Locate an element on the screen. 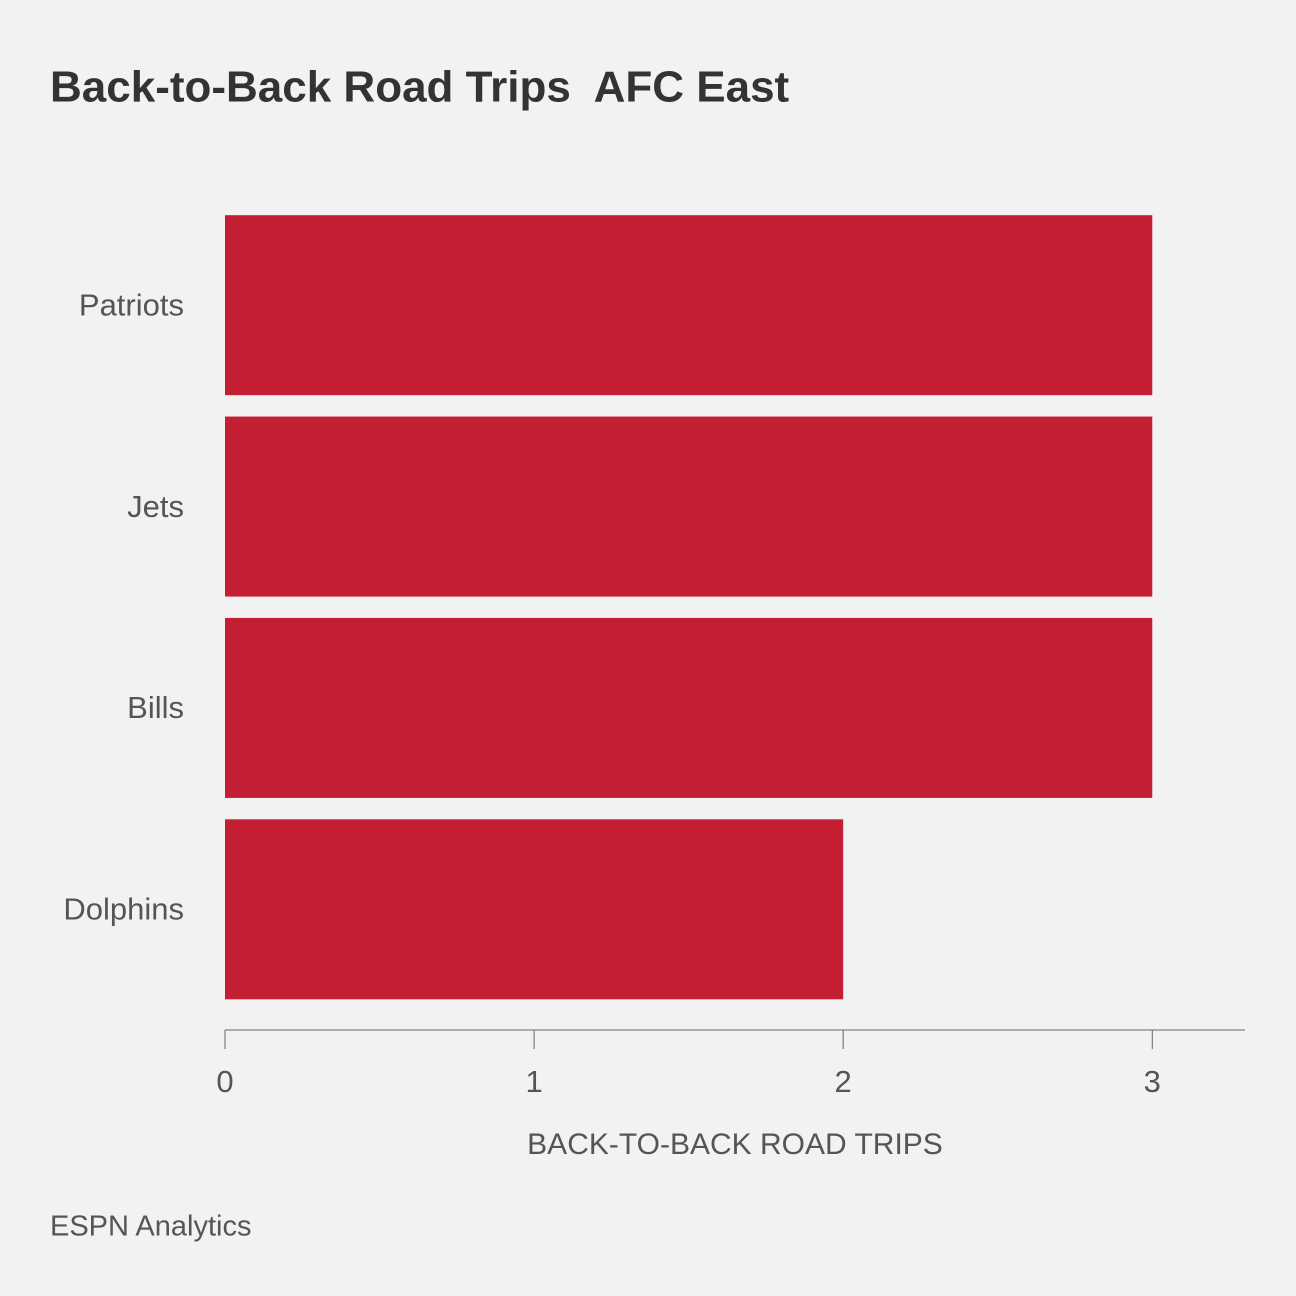  source: ESPN Analytics is located at coordinates (150, 1227).